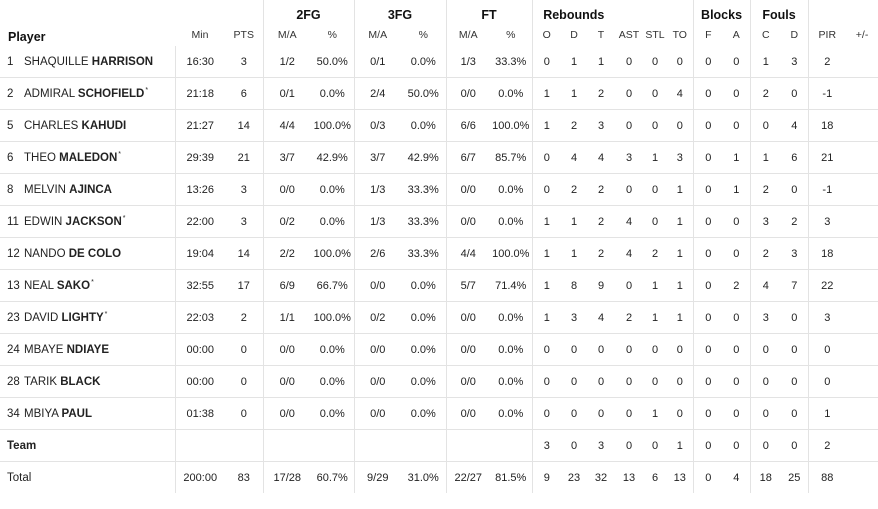  I want to click on cell-pir: -1, so click(827, 189).